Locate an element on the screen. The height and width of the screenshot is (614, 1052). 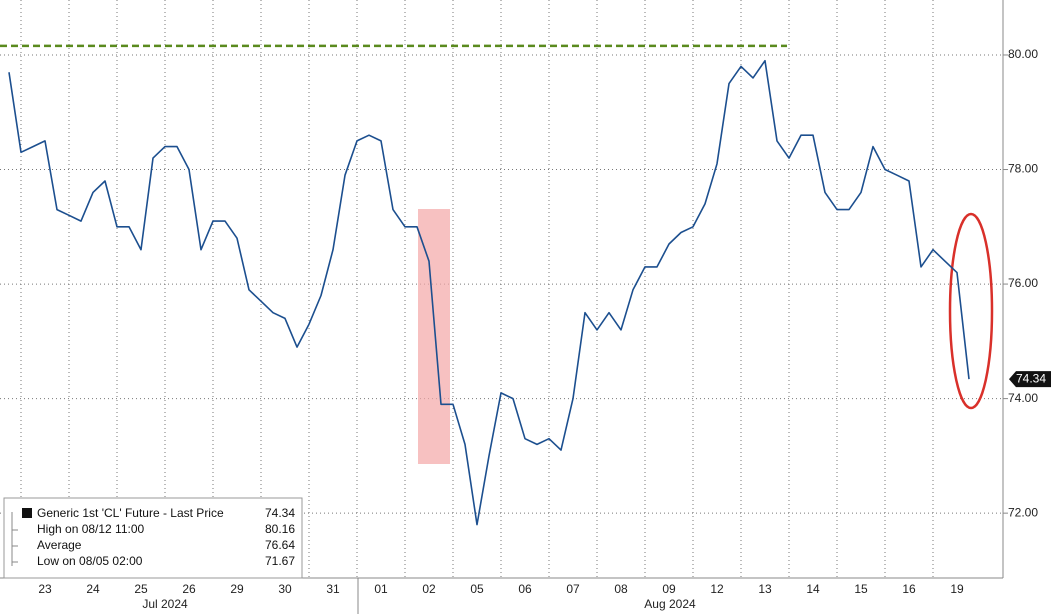
legend-label: Low on 08/05 02:00 is located at coordinates (90, 561).